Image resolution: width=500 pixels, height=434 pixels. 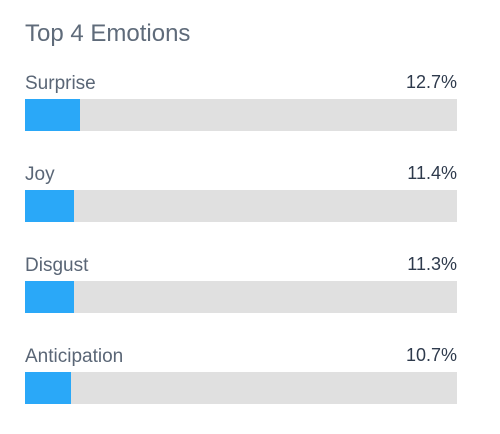 I want to click on value-label: 11.4%, so click(x=432, y=173).